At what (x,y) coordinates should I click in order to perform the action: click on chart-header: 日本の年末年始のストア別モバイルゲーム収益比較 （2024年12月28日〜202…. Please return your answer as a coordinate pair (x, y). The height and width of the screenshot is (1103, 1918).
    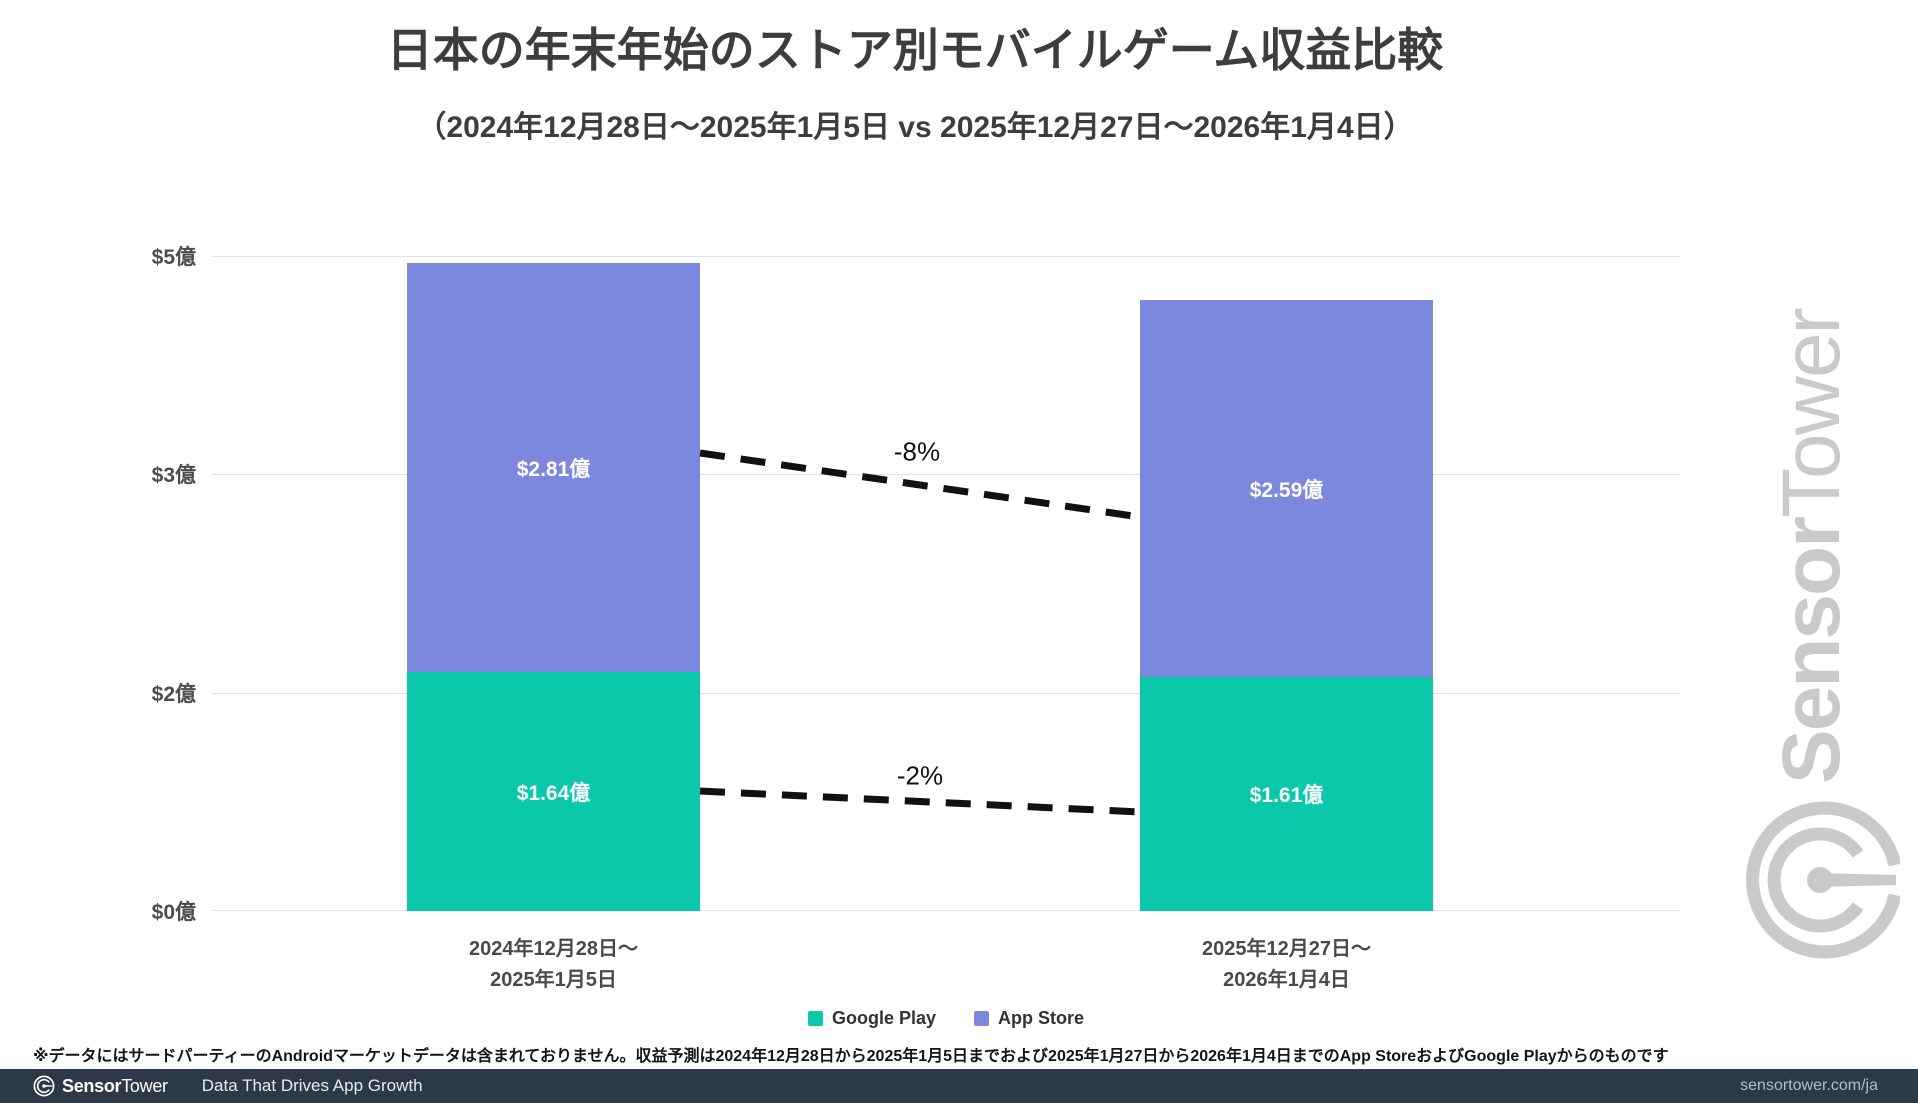
    Looking at the image, I should click on (915, 73).